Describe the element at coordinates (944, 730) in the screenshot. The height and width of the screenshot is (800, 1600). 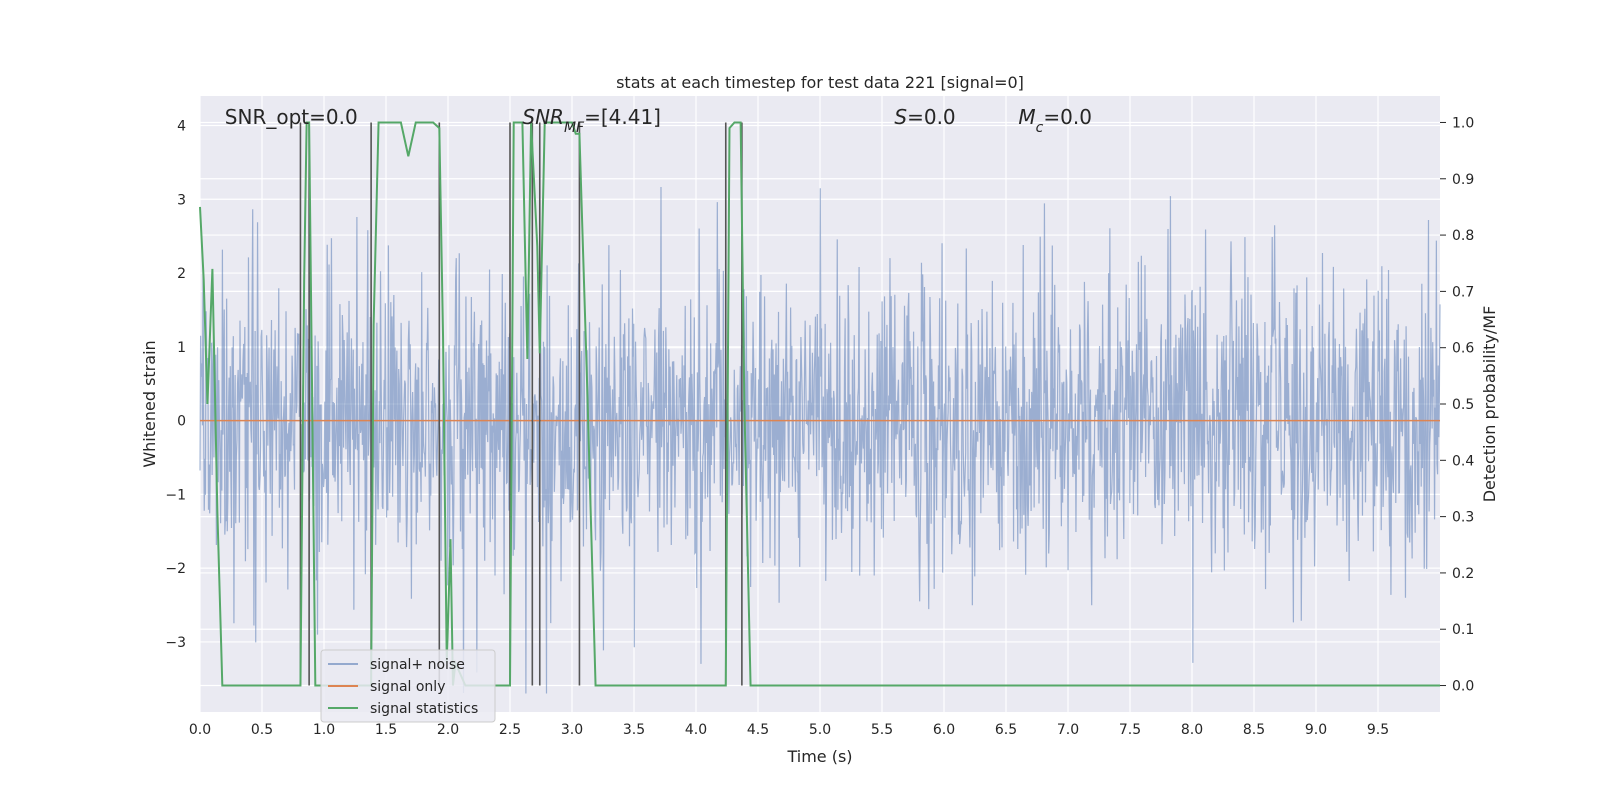
I see `x-tick-label: 6.0` at that location.